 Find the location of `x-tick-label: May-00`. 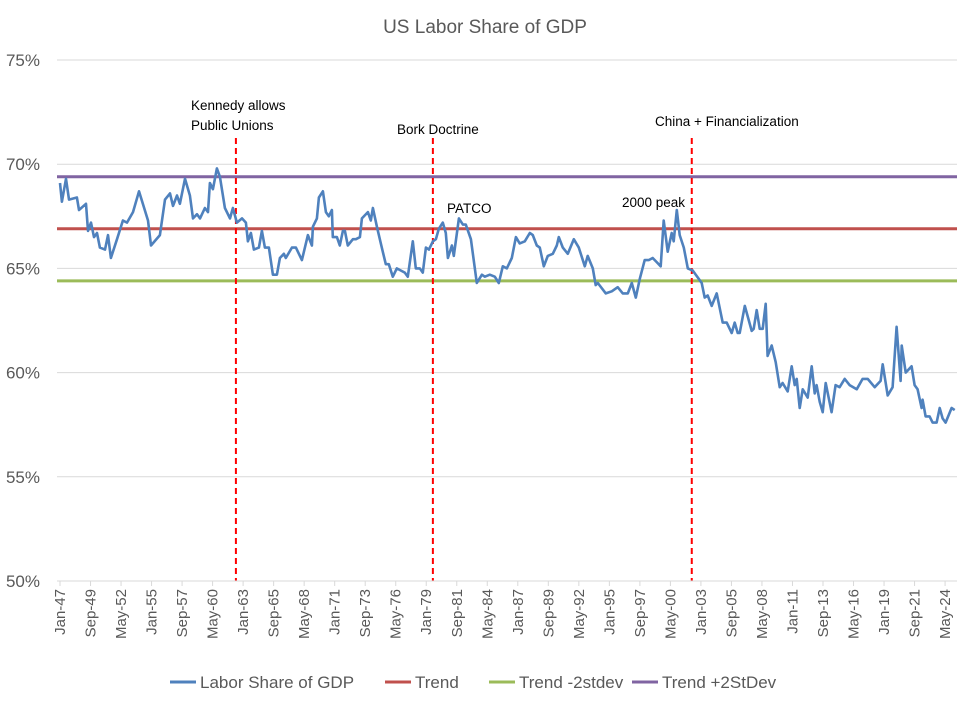

x-tick-label: May-00 is located at coordinates (670, 614).